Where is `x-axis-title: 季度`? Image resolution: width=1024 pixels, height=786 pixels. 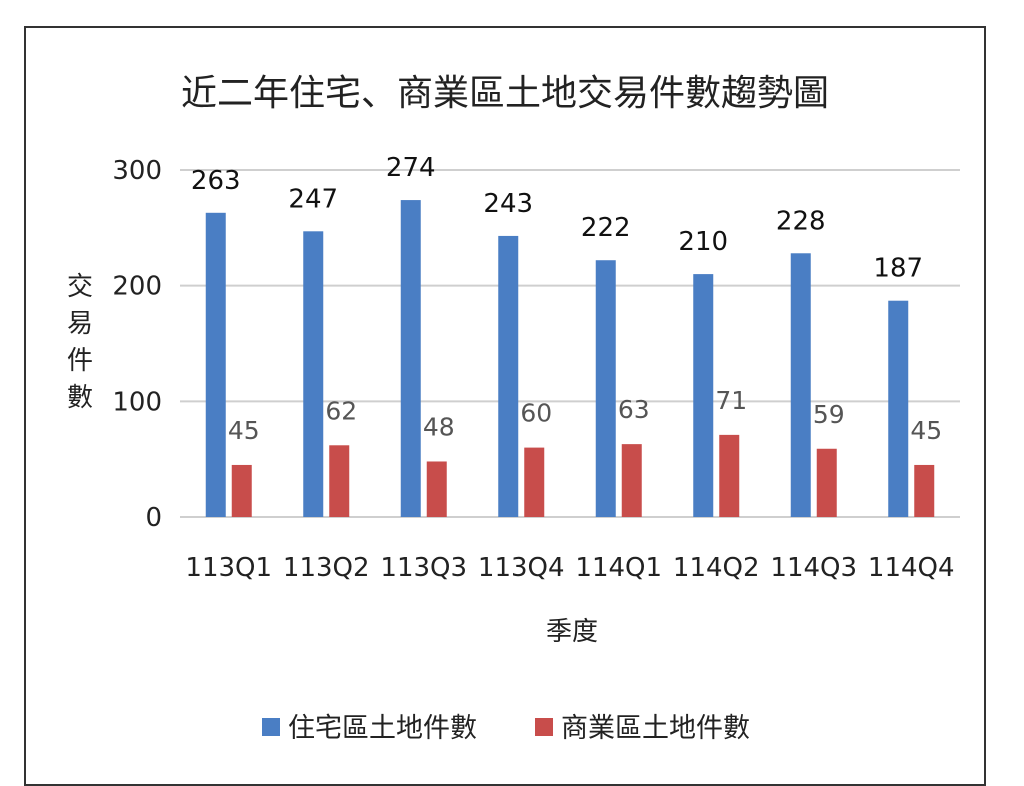 x-axis-title: 季度 is located at coordinates (572, 632).